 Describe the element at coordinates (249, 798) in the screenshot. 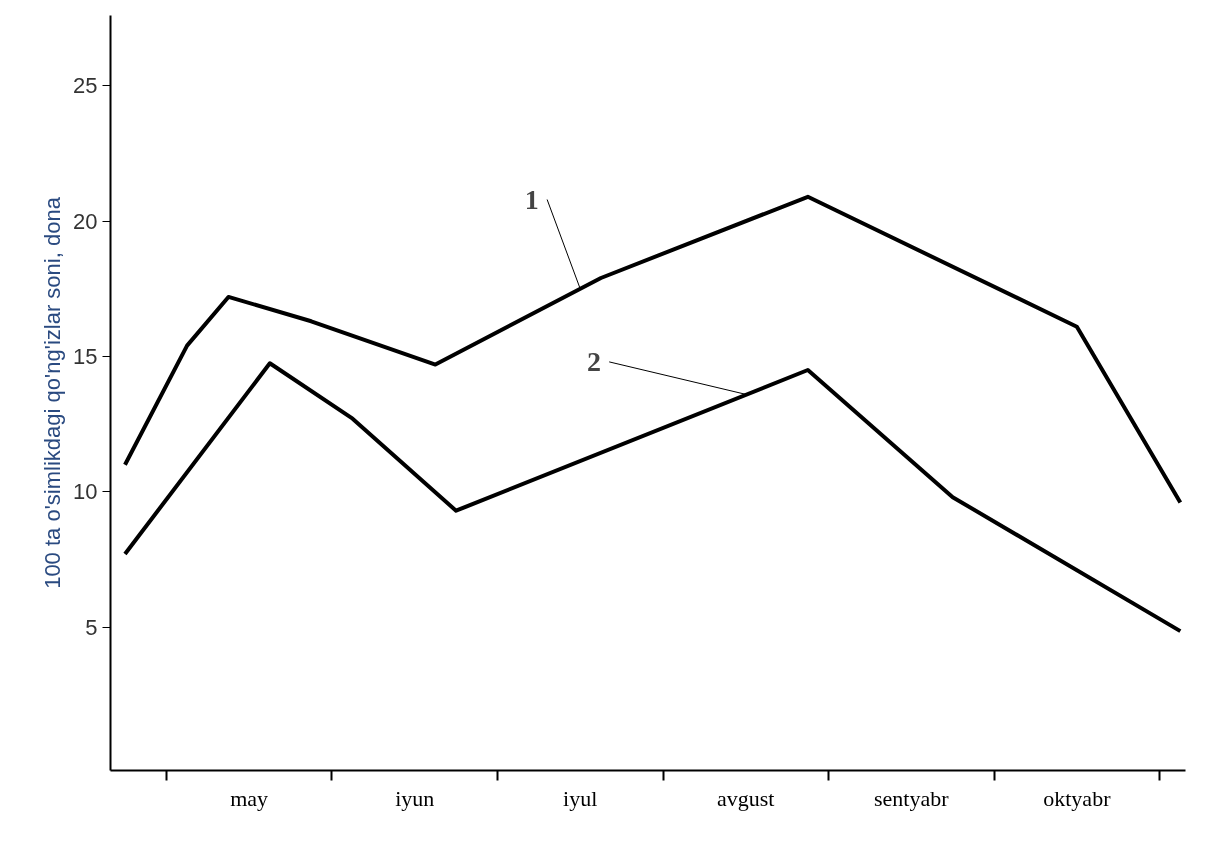

I see `x-tick-label: may` at that location.